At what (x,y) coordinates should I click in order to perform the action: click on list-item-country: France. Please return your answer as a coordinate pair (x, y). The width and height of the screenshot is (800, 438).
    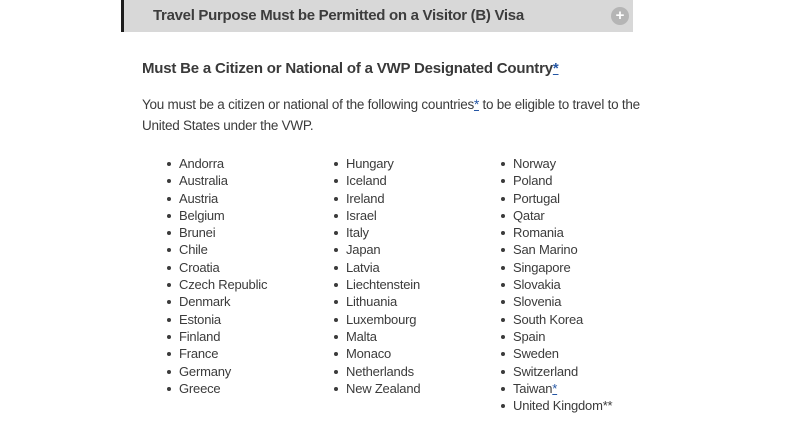
    Looking at the image, I should click on (216, 353).